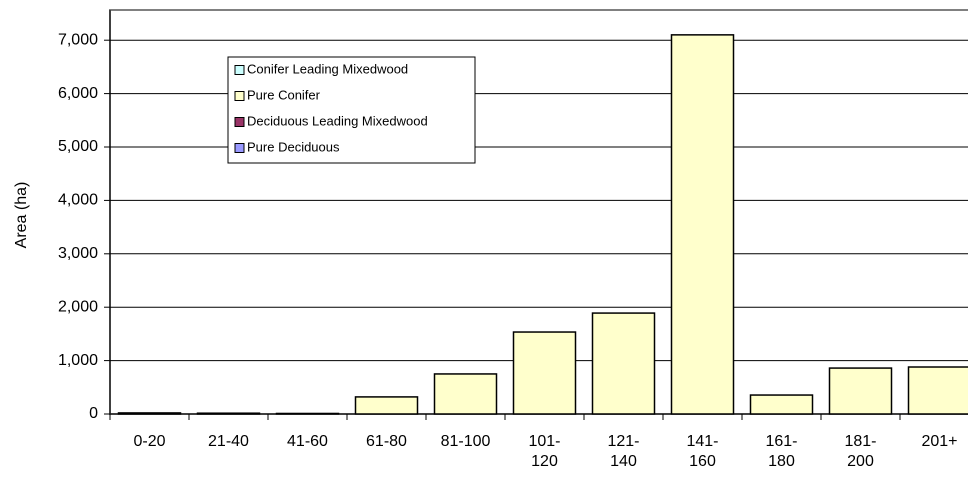 This screenshot has height=478, width=968. Describe the element at coordinates (386, 441) in the screenshot. I see `x-tick-label: 61-80` at that location.